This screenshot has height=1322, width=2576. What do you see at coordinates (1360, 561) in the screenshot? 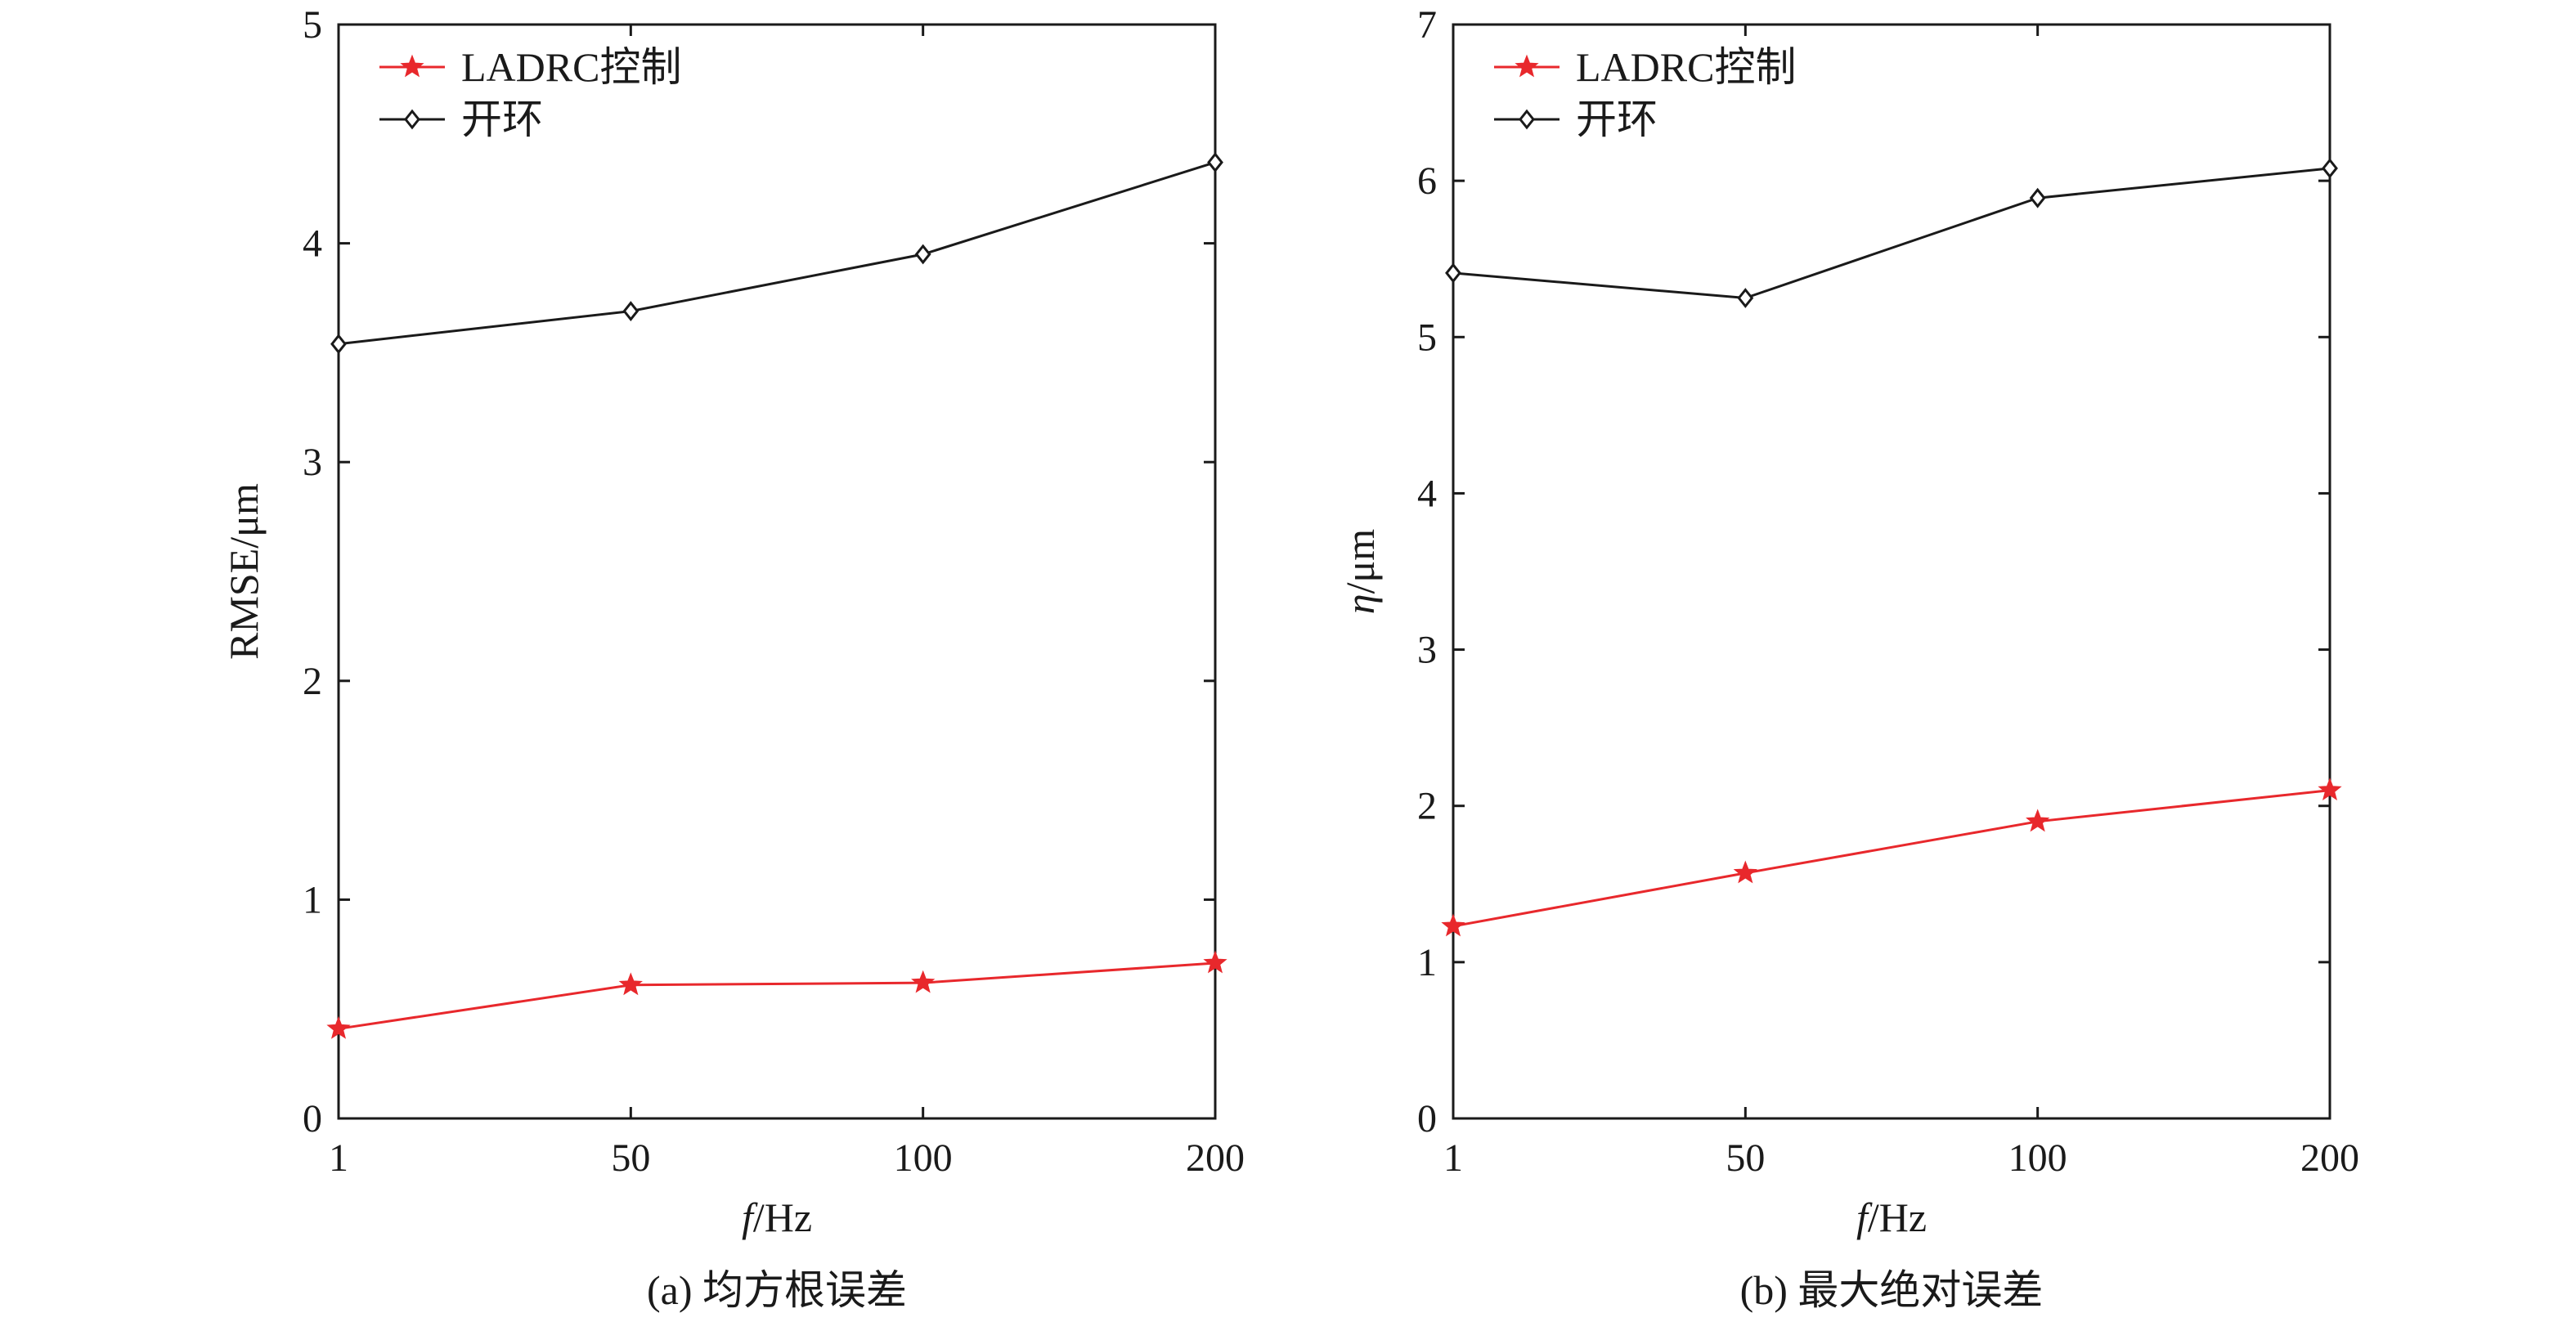
I see `y-axis-unit: /μm` at bounding box center [1360, 561].